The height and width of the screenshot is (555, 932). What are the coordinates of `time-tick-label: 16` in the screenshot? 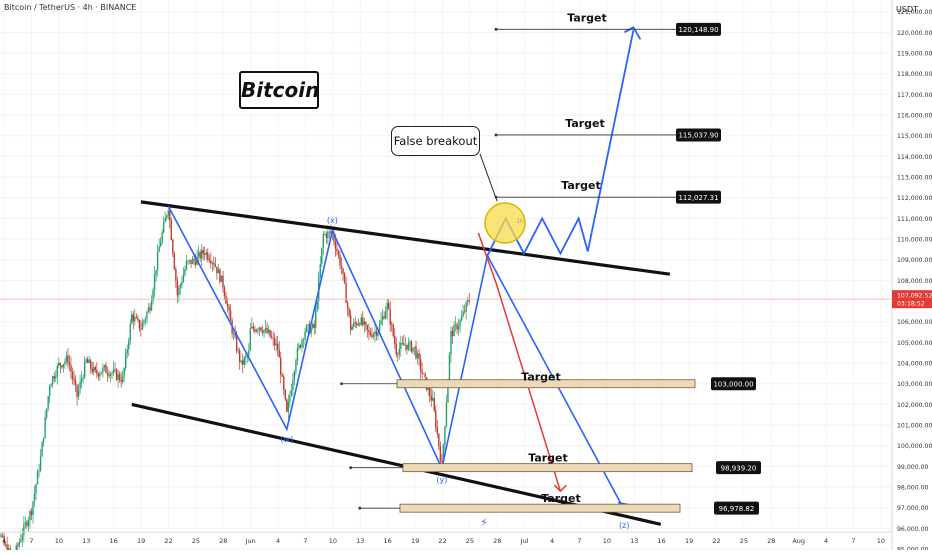 It's located at (114, 541).